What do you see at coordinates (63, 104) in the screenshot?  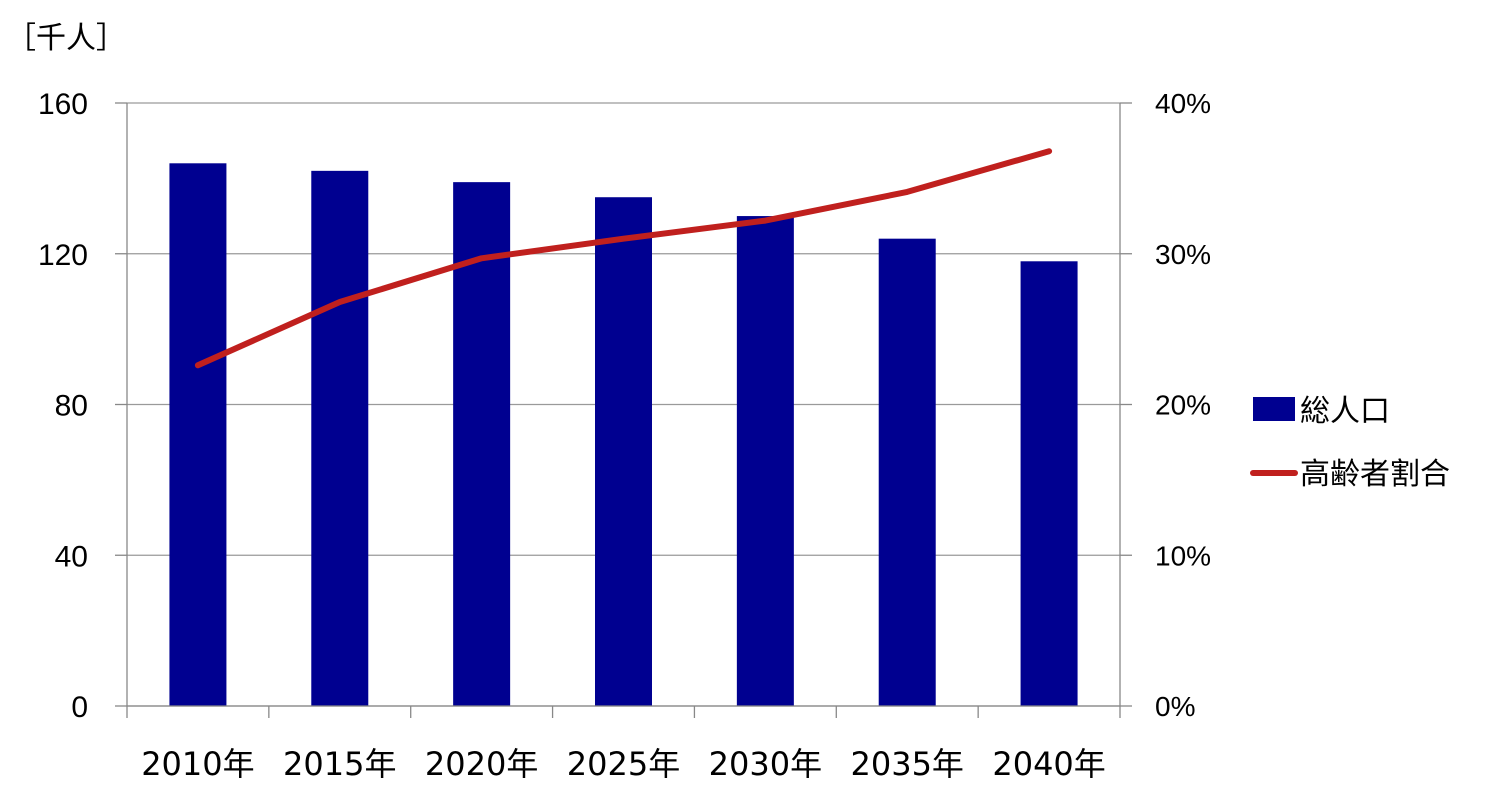 I see `y-left-tick-label-4: 160` at bounding box center [63, 104].